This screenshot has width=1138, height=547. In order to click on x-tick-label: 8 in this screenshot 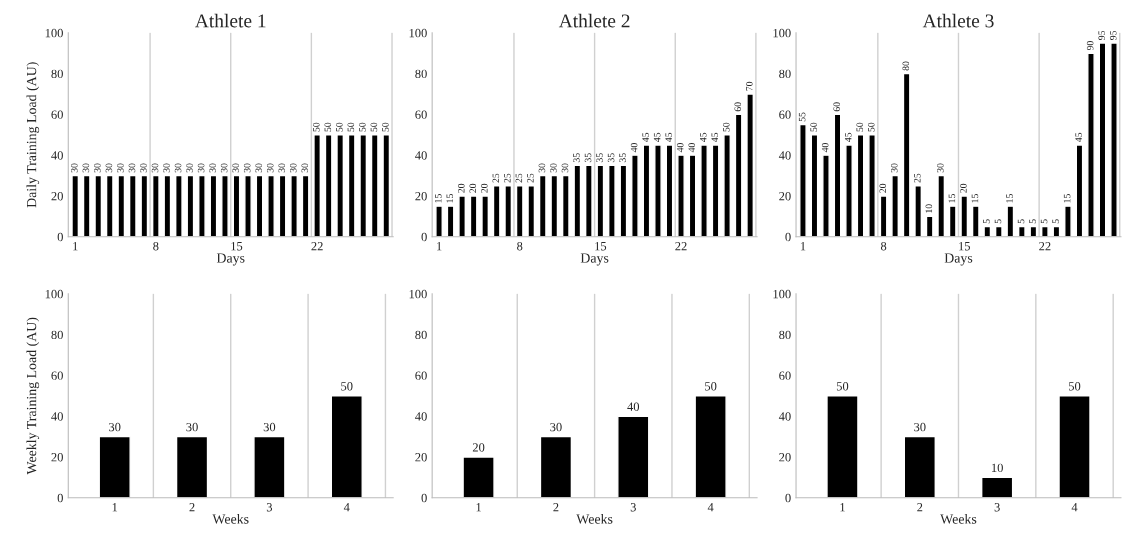, I will do `click(156, 246)`.